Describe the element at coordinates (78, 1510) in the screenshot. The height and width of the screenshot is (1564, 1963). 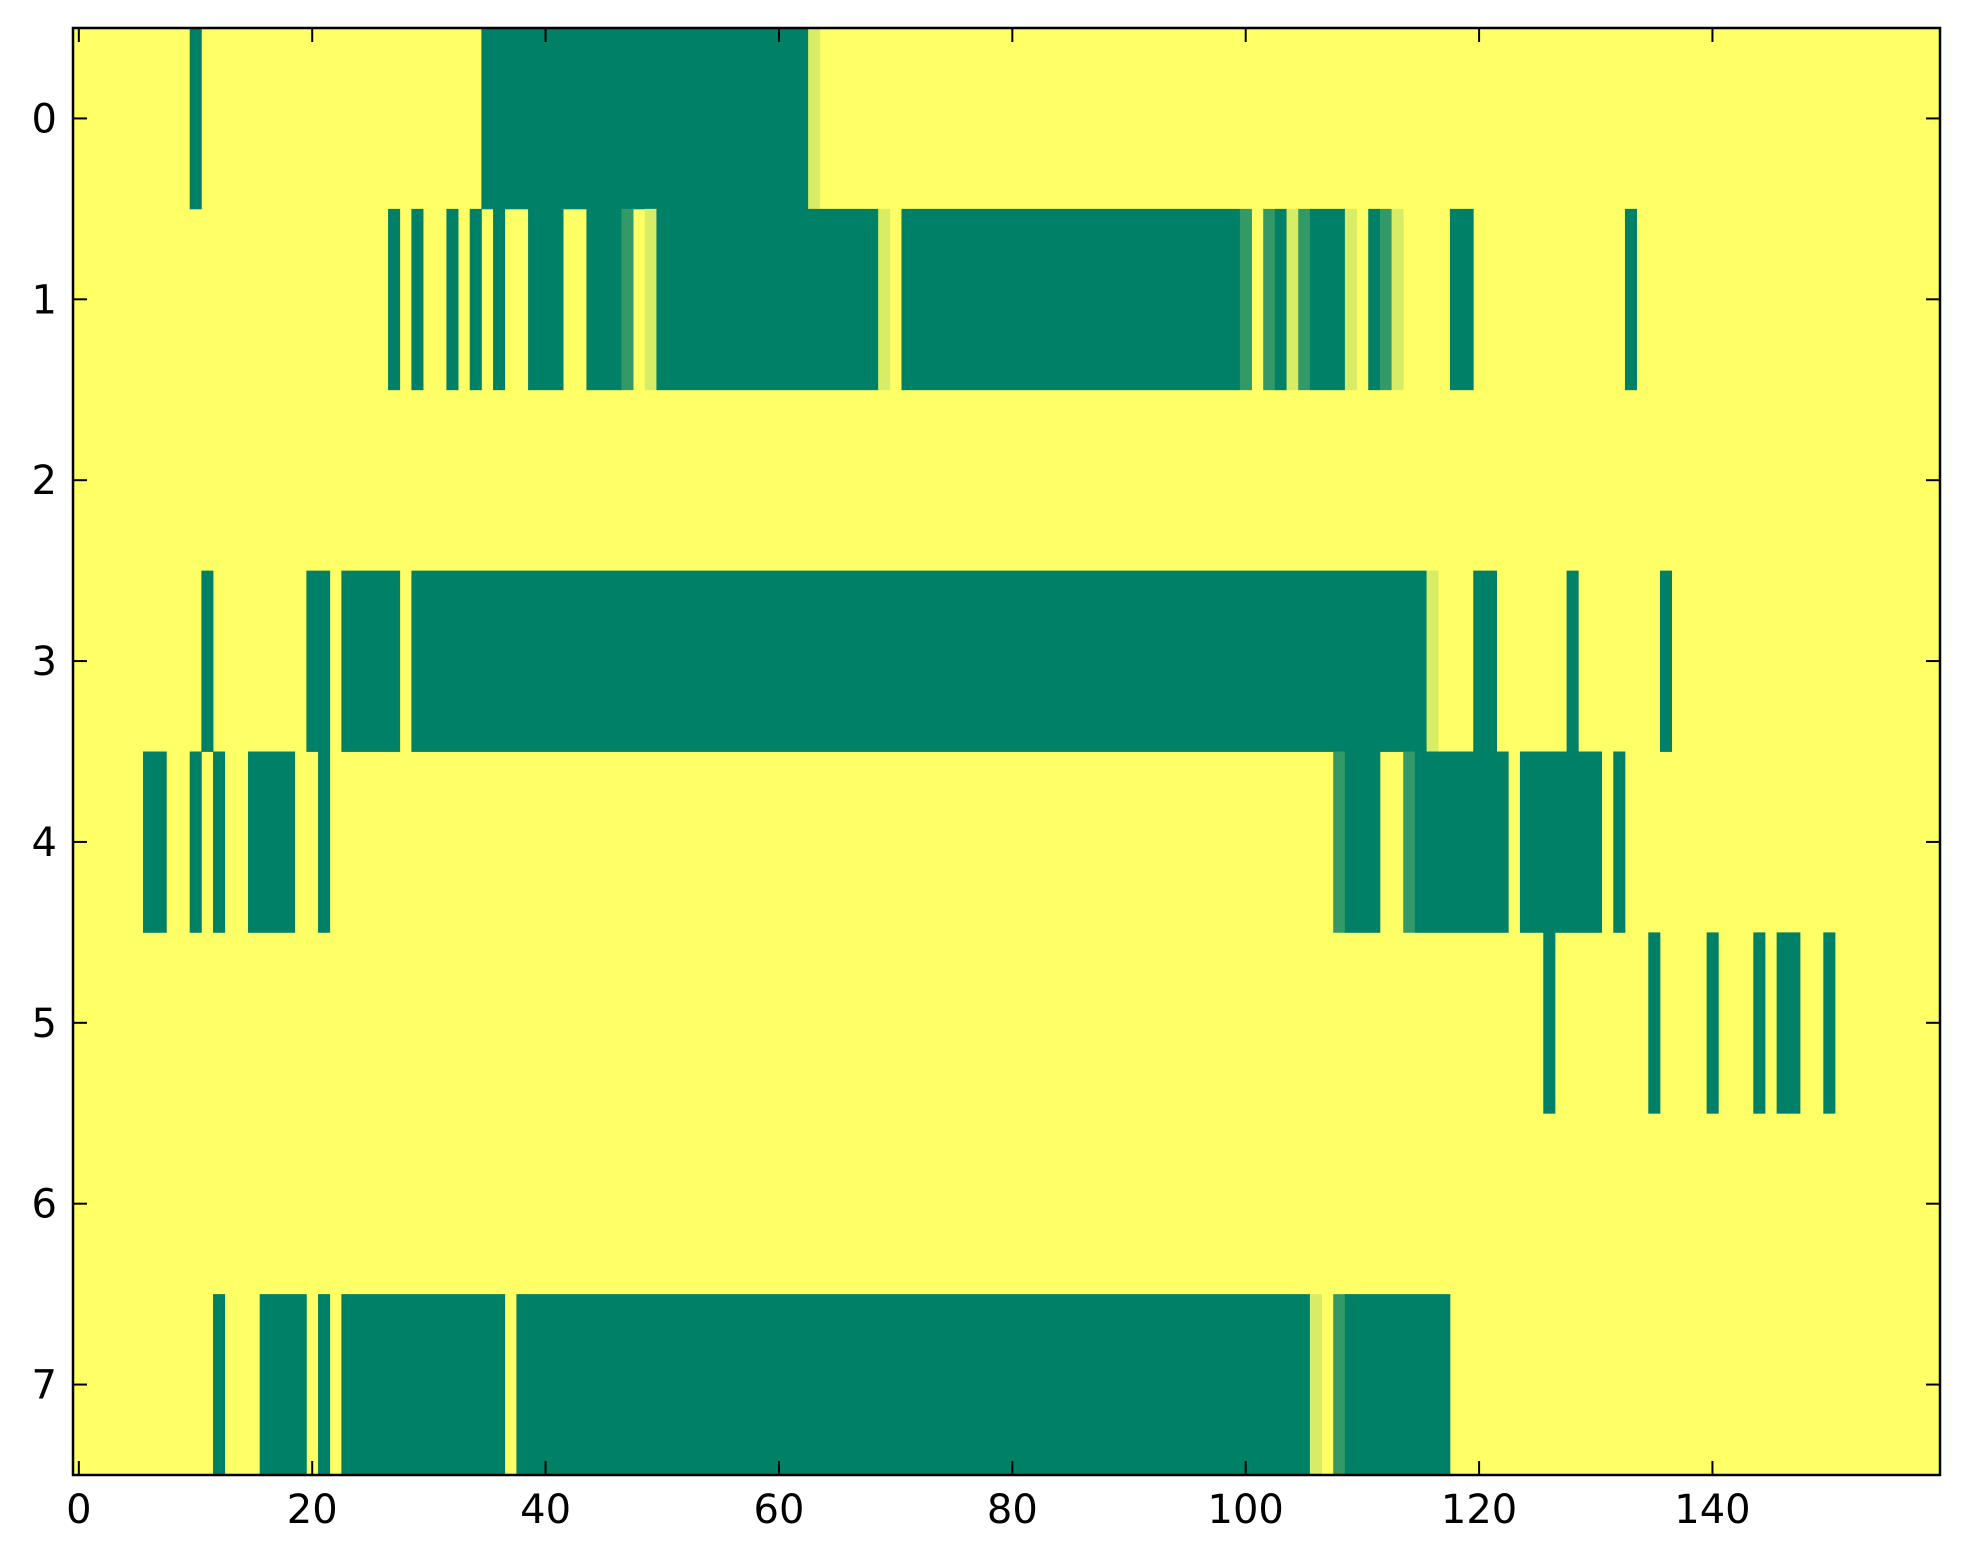
I see `x-tick-label: 0` at that location.